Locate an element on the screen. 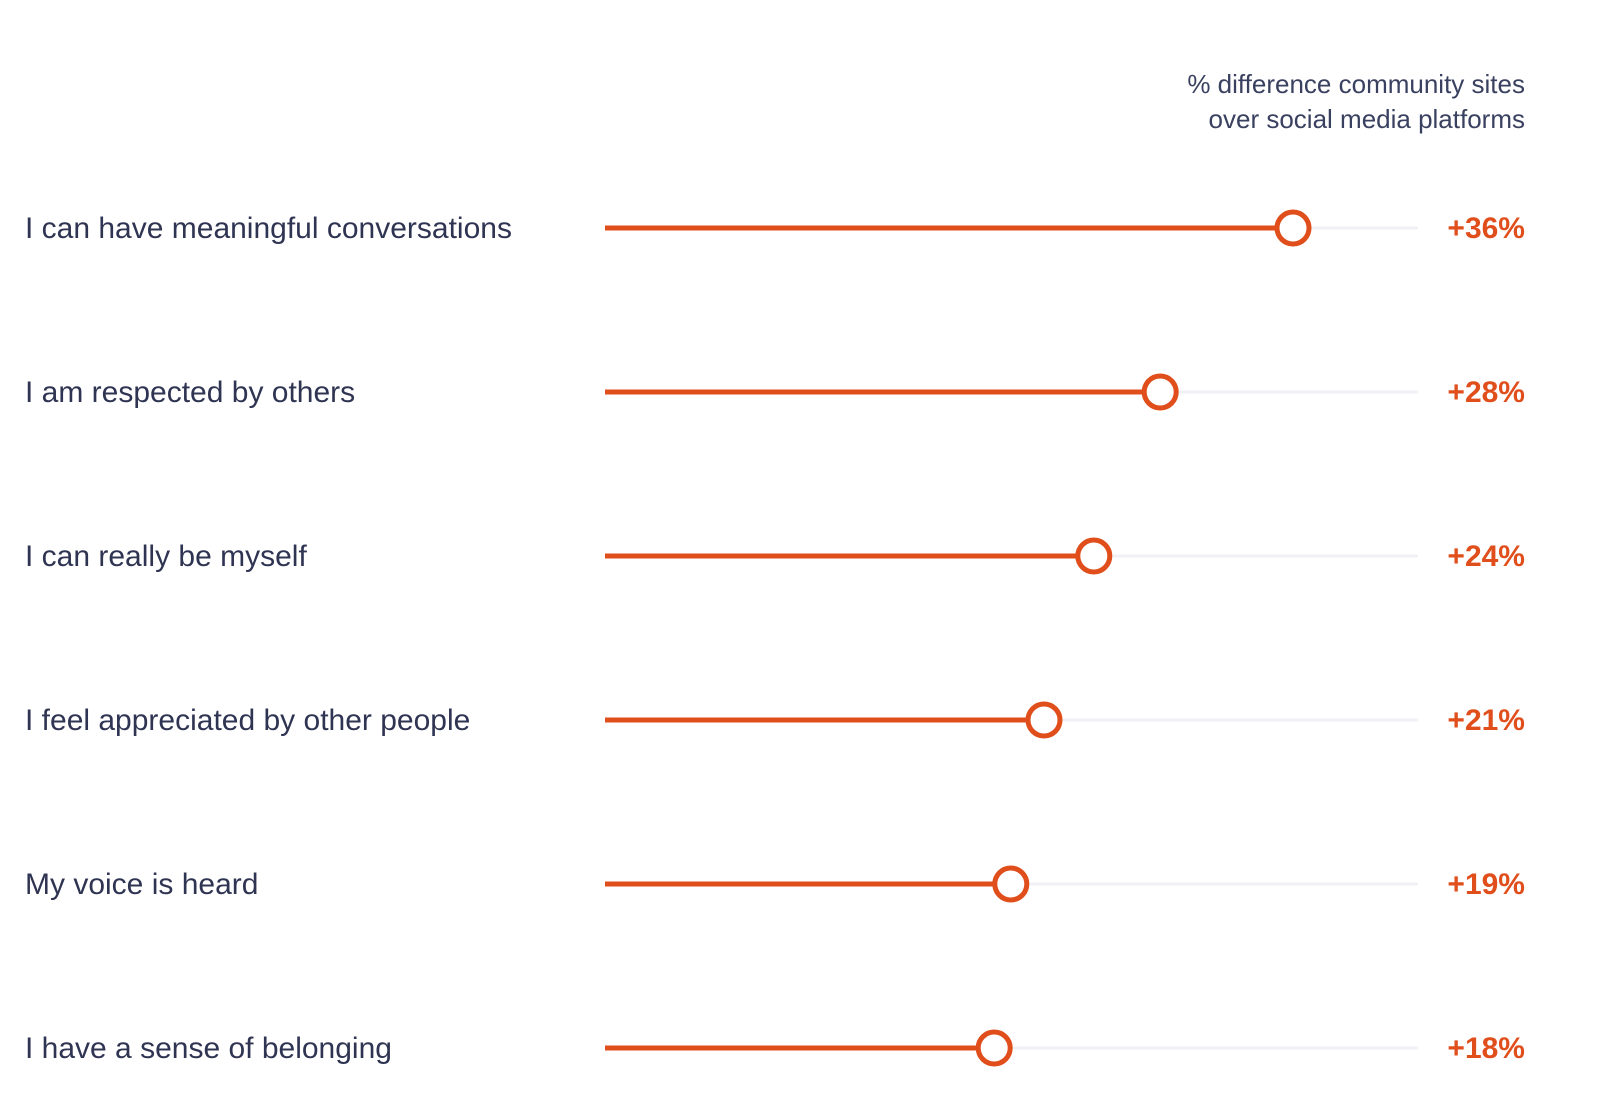  value-label: +18% is located at coordinates (1486, 1048).